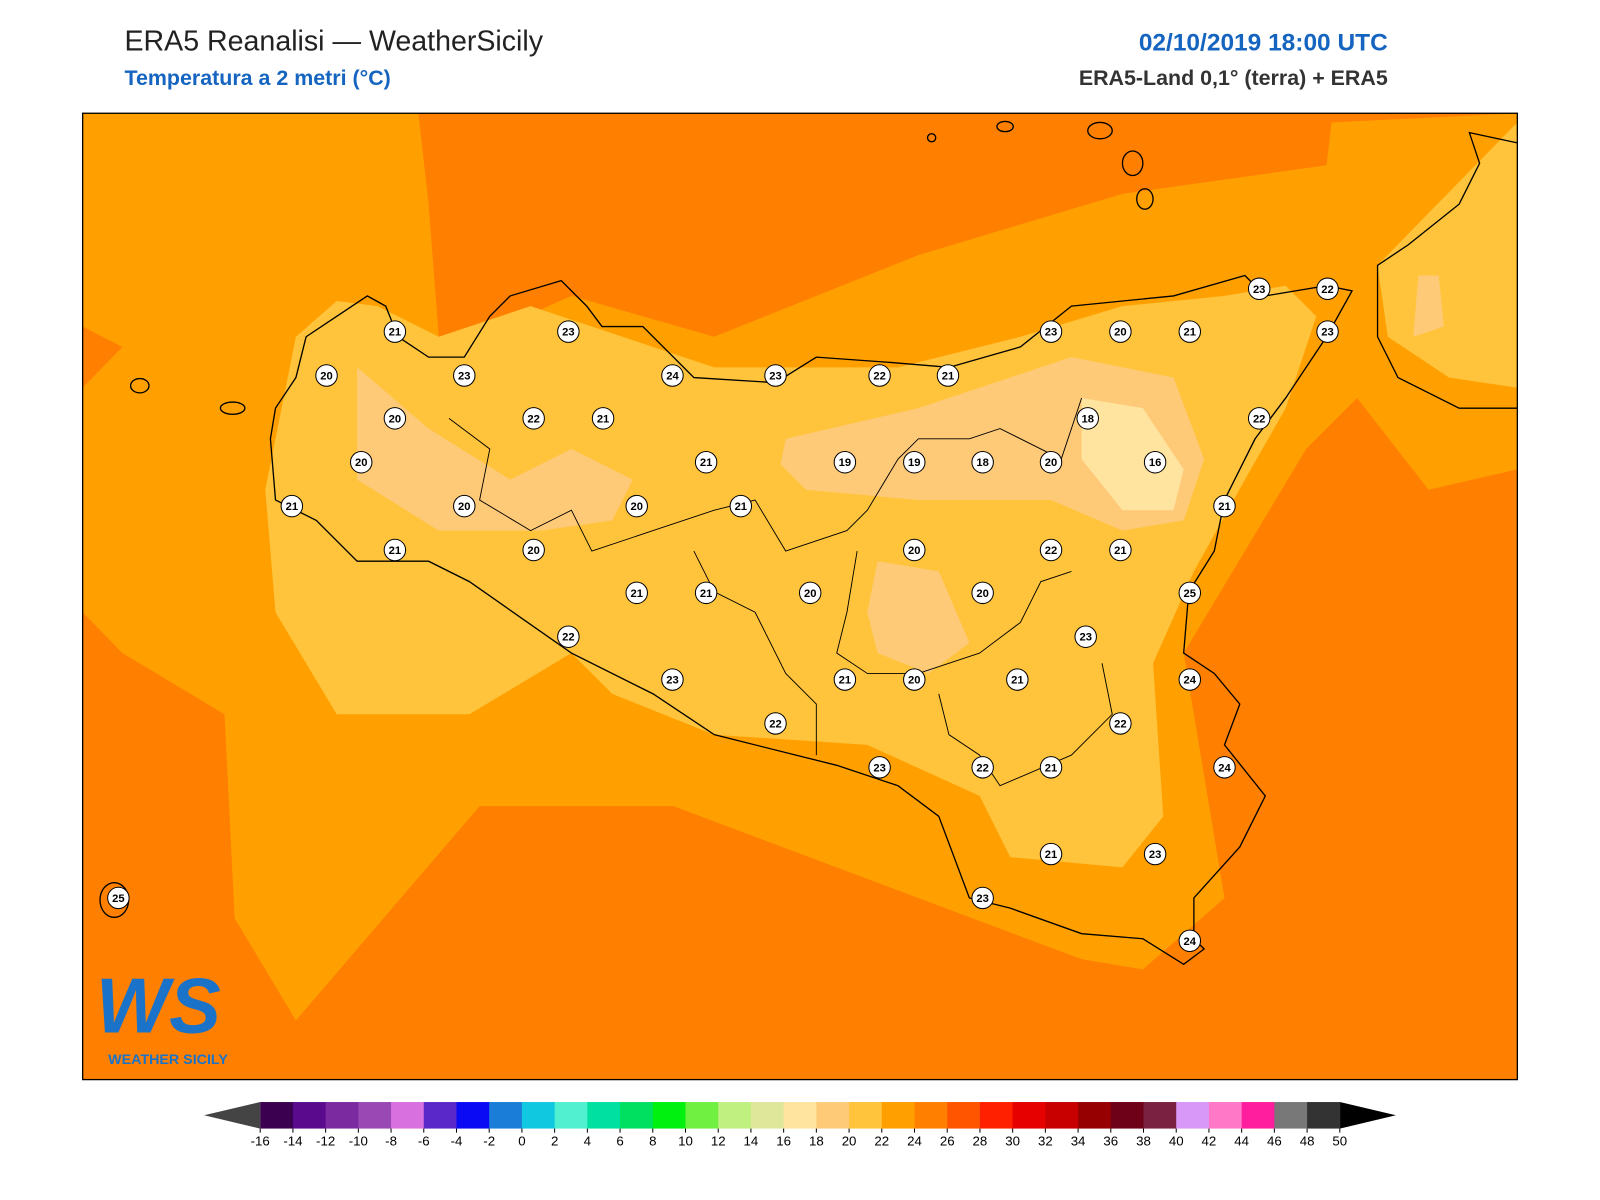  Describe the element at coordinates (554, 1140) in the screenshot. I see `colorbar-tick-label: 2` at that location.